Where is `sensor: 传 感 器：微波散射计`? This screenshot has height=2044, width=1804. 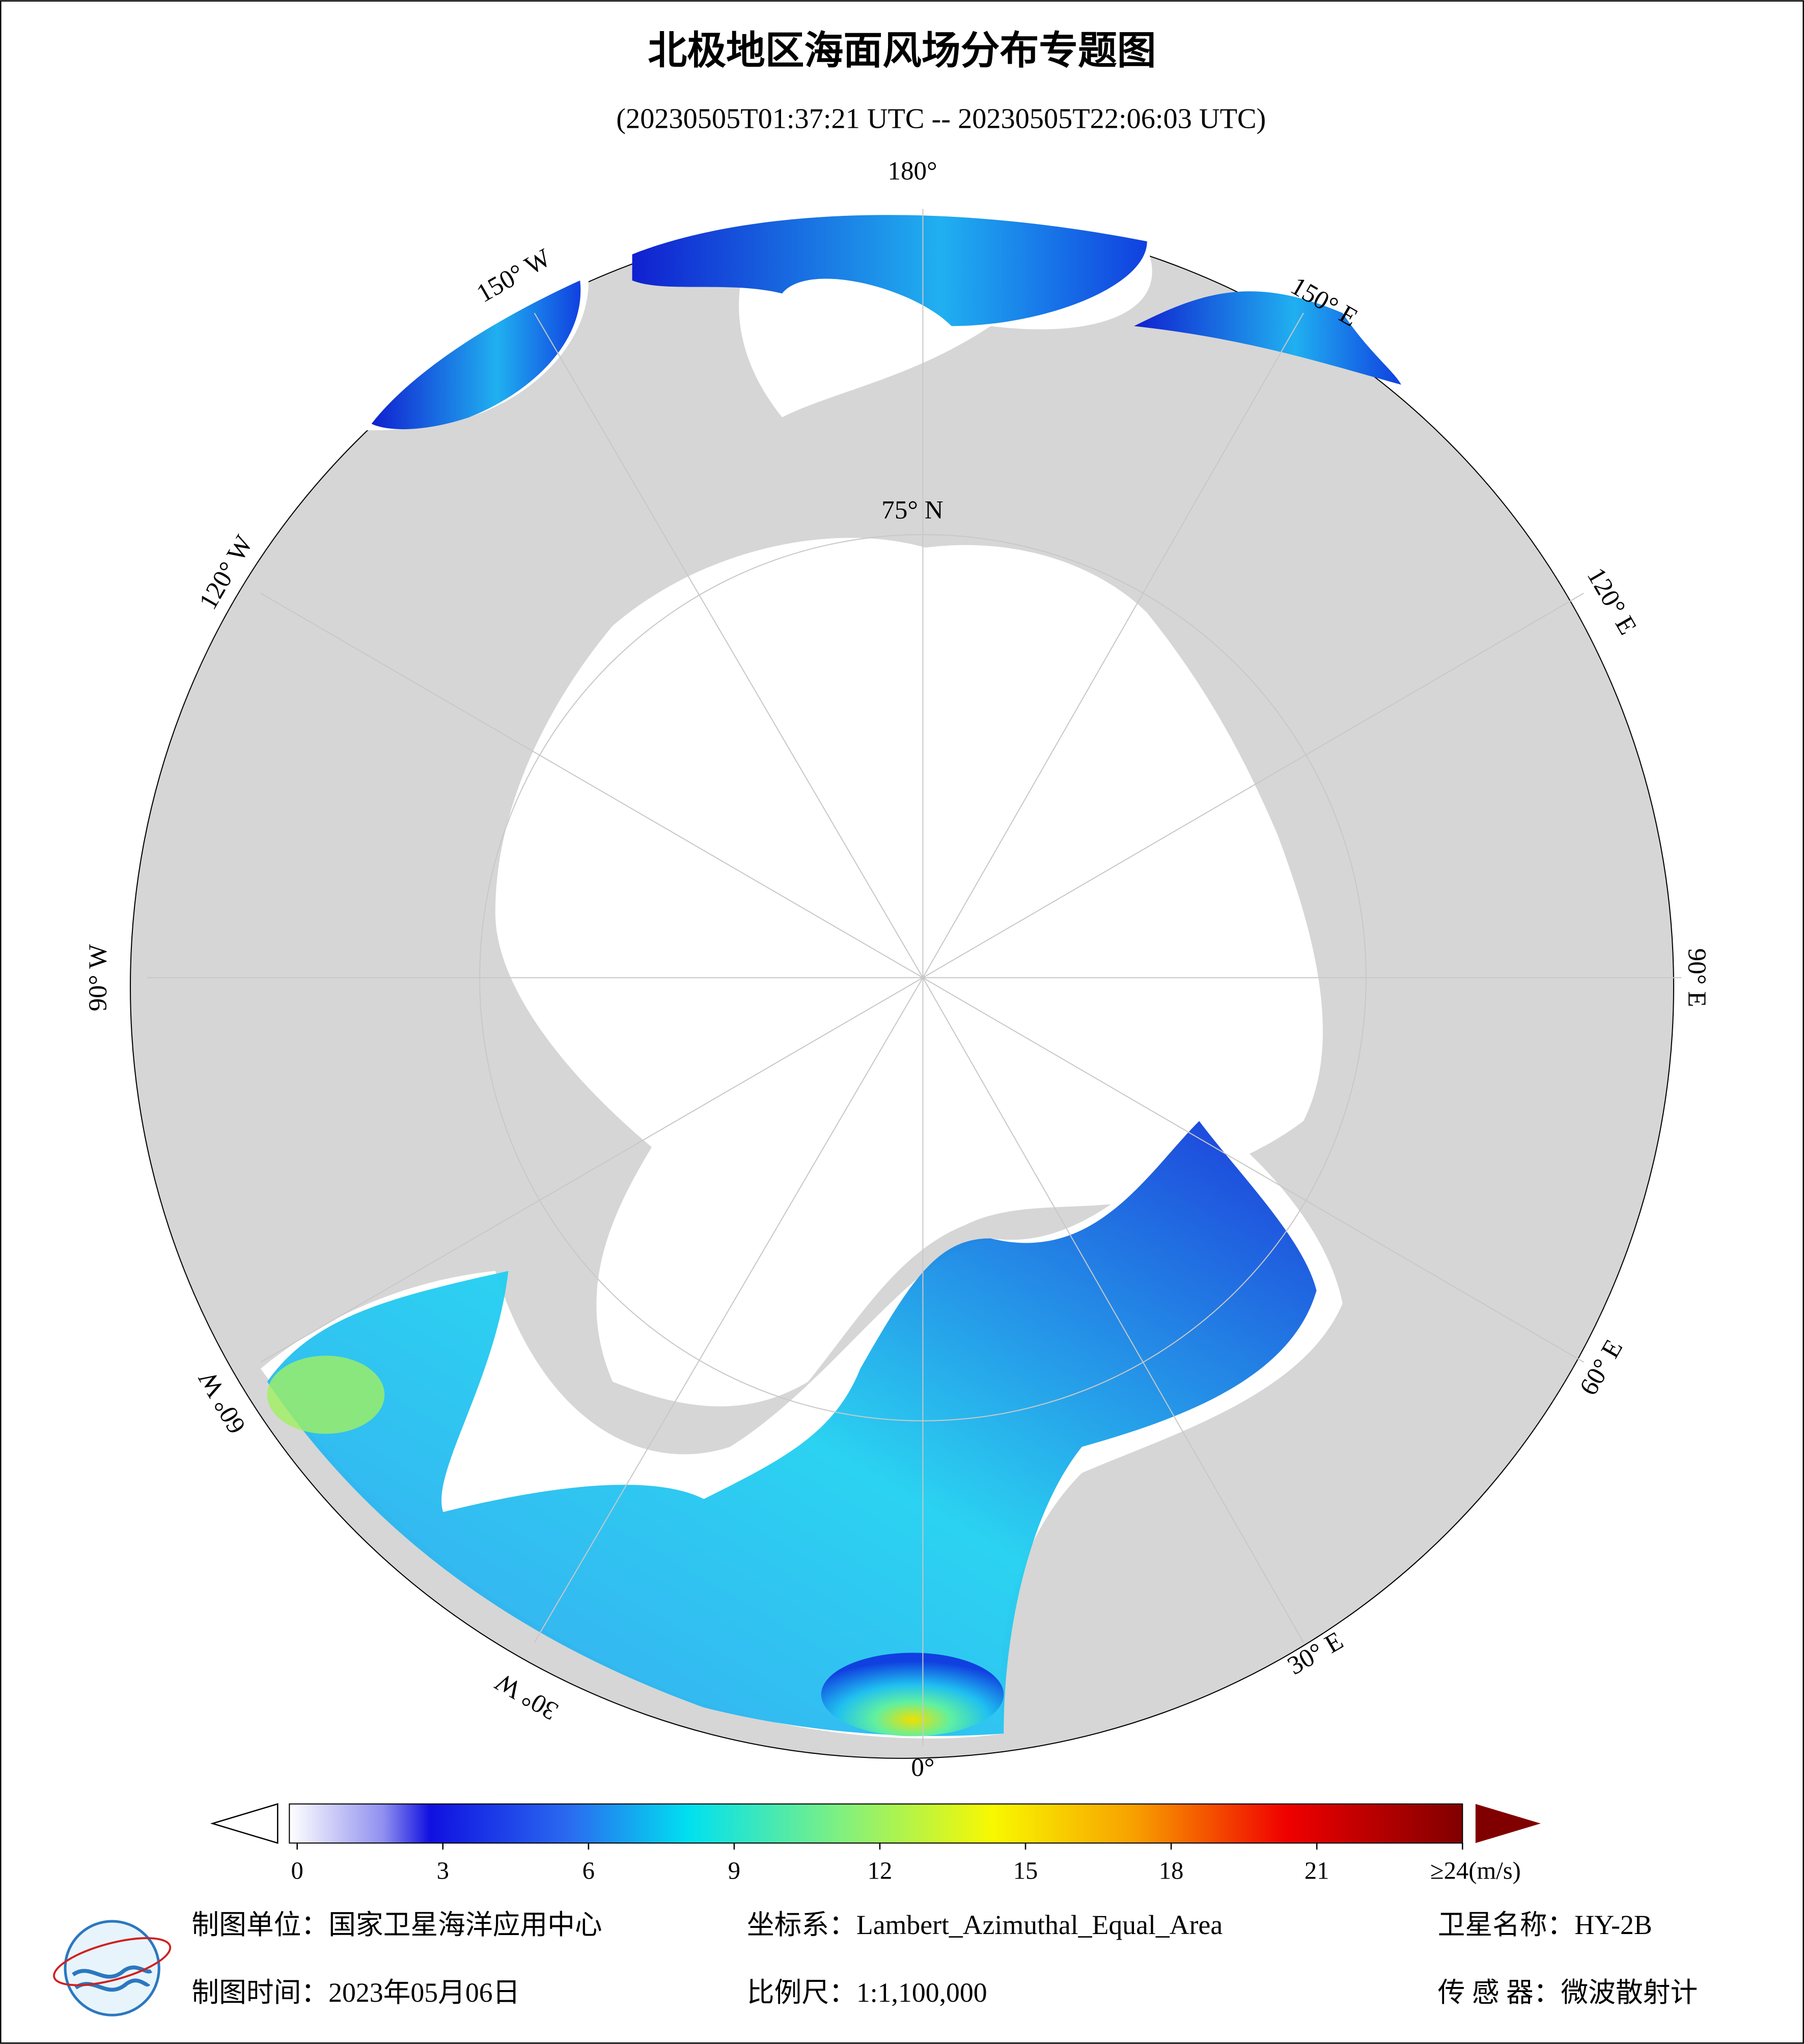 sensor: 传 感 器：微波散射计 is located at coordinates (1568, 1992).